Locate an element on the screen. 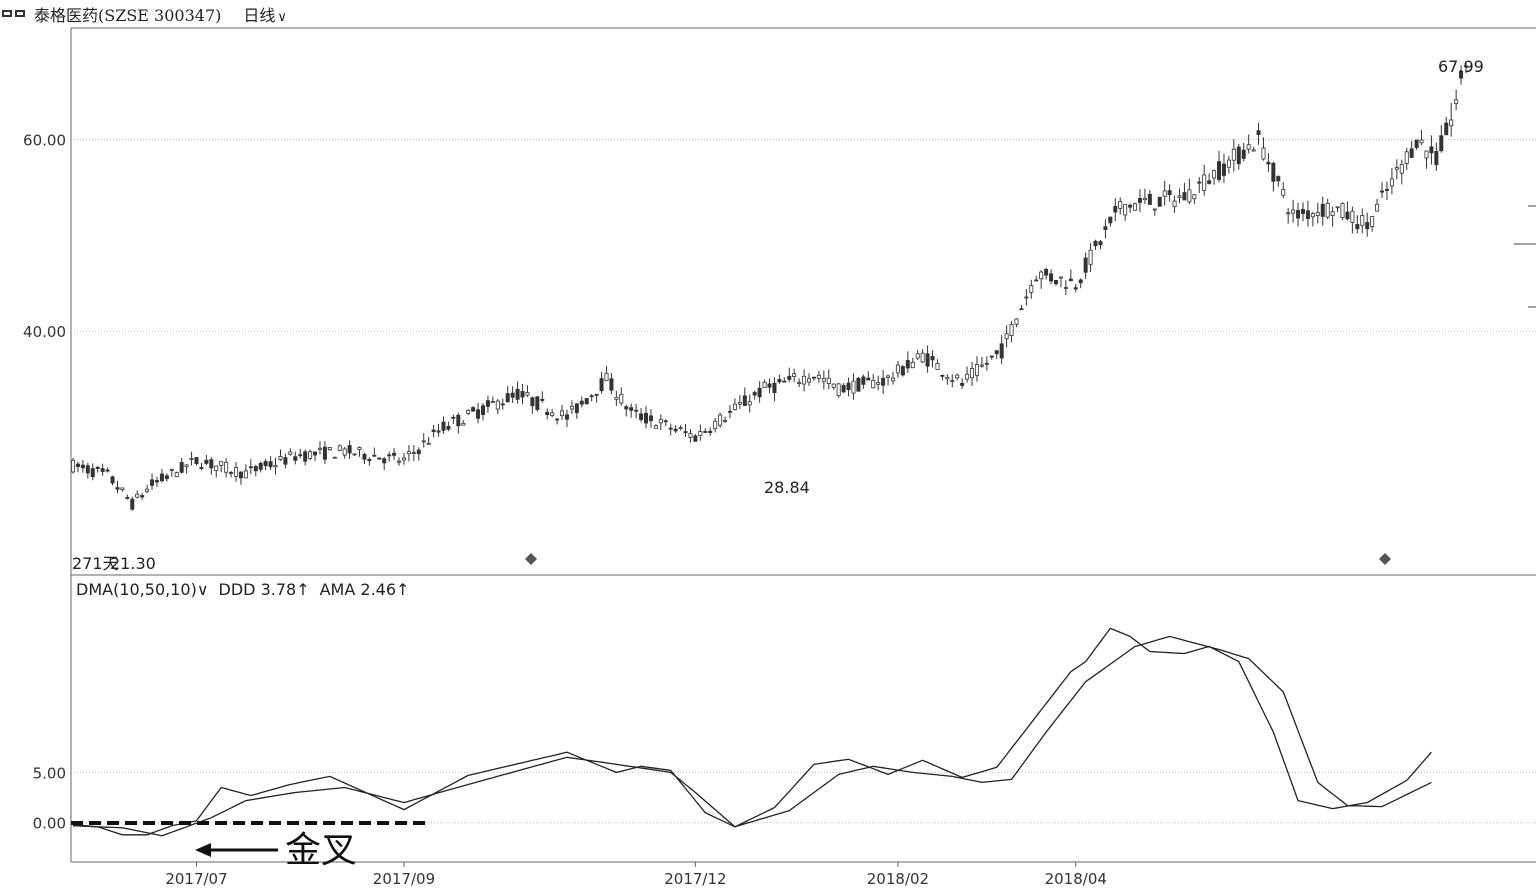  period-selector: 日线 ∨ is located at coordinates (265, 14).